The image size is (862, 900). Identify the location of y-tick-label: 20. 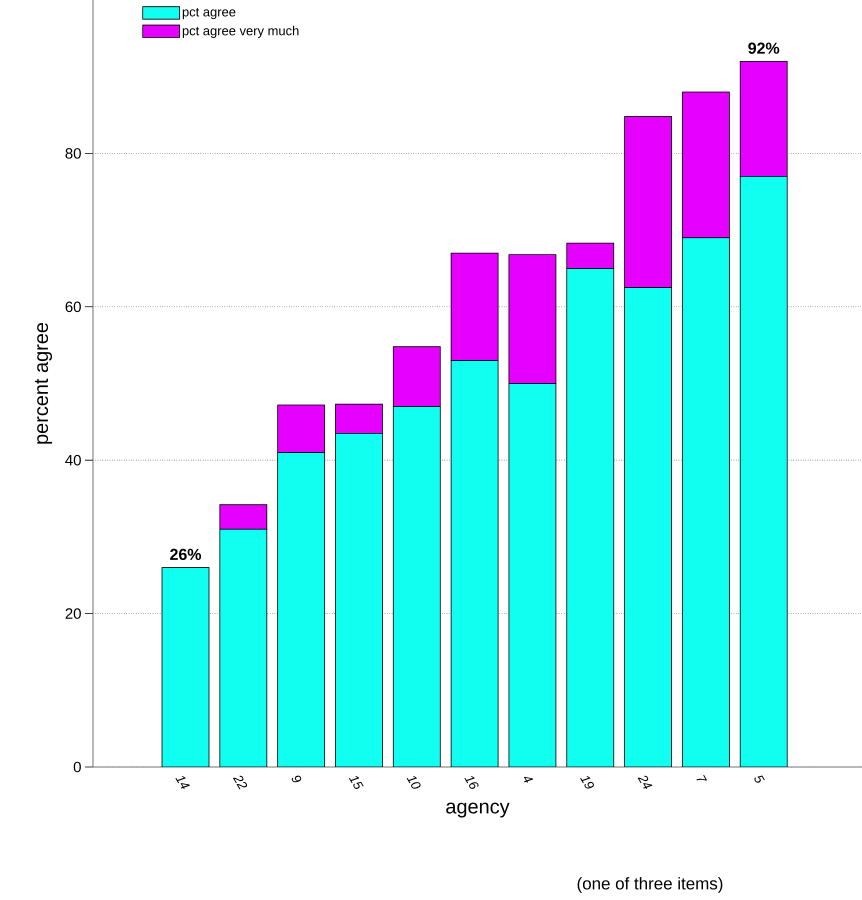
(73, 613).